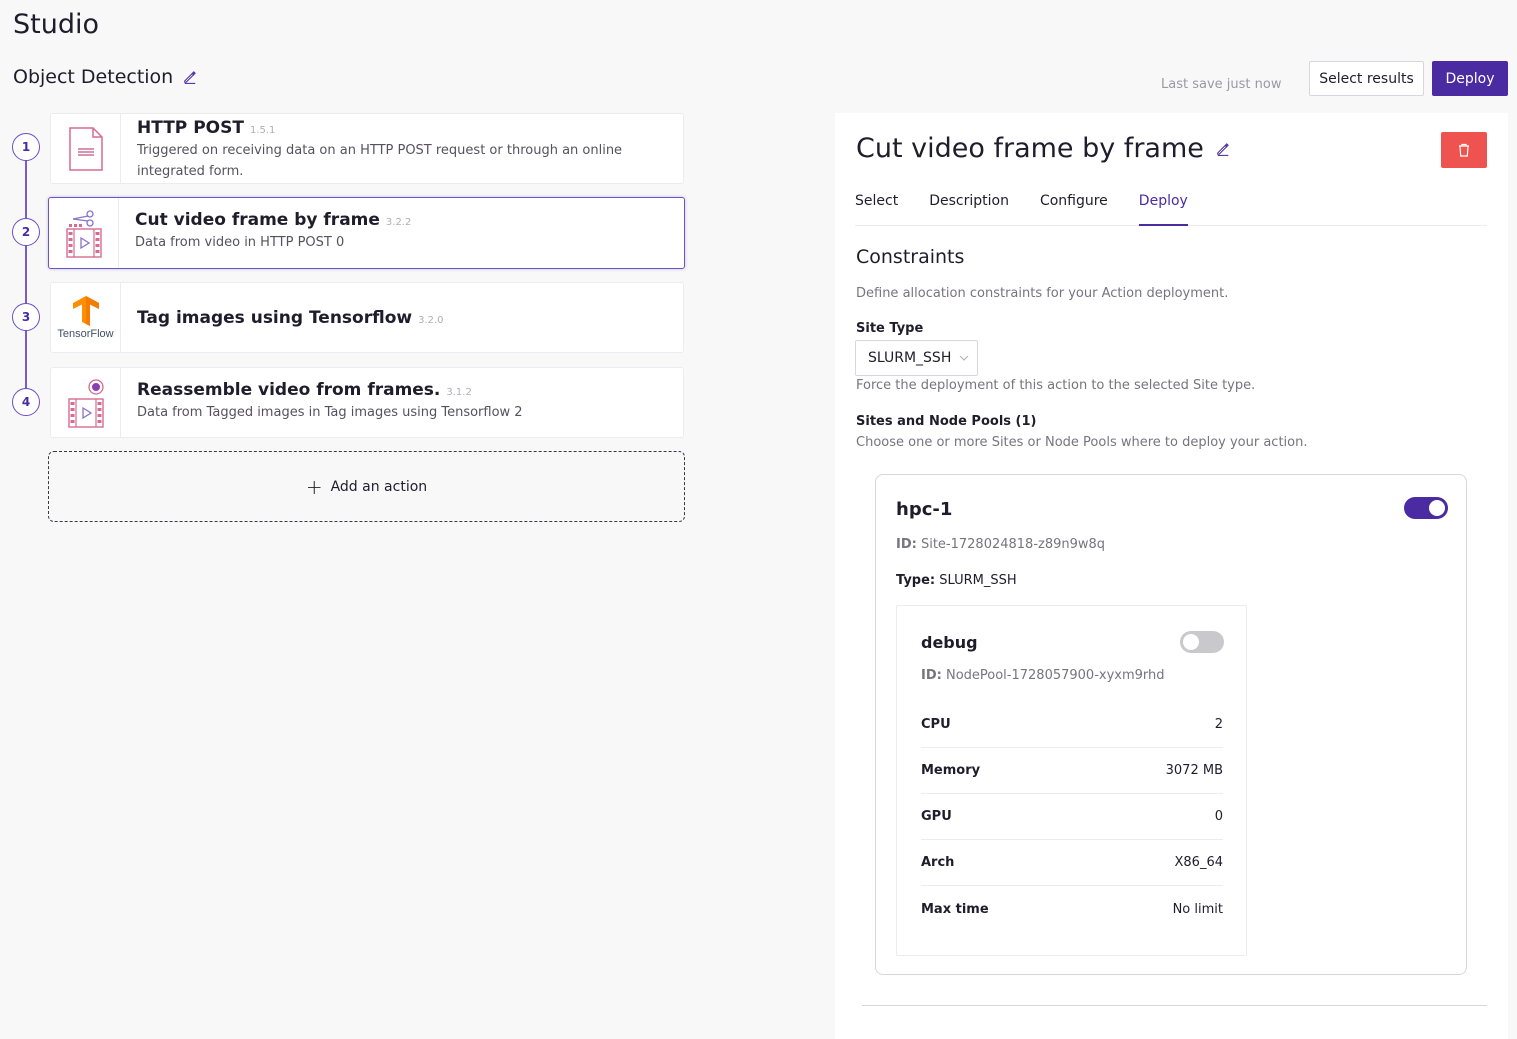  Describe the element at coordinates (1013, 544) in the screenshot. I see `site-id-value: Site-1728024818-z89n9w8q` at that location.